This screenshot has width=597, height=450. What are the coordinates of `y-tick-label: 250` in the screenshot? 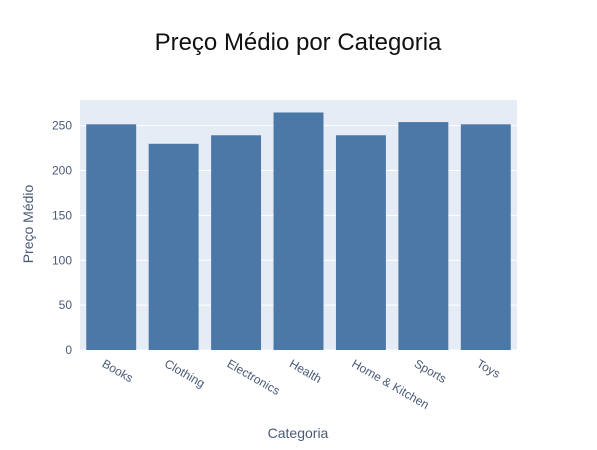 It's located at (62, 126).